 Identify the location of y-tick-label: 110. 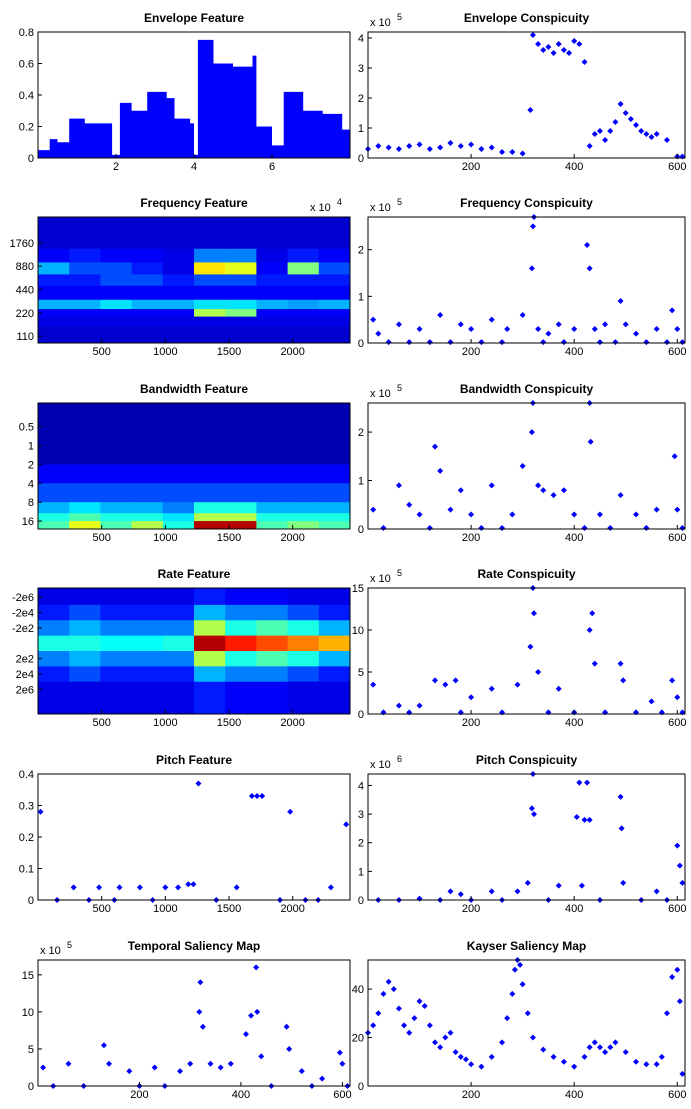
(25, 337).